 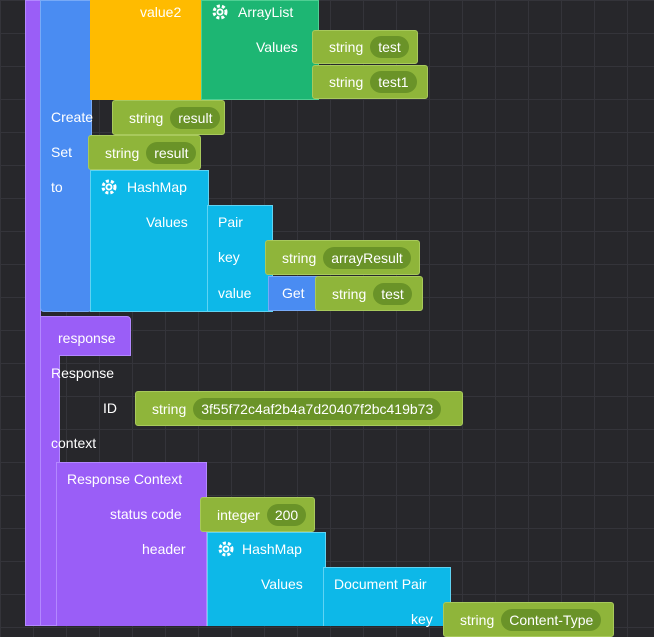 What do you see at coordinates (83, 373) in the screenshot?
I see `block-title: Response` at bounding box center [83, 373].